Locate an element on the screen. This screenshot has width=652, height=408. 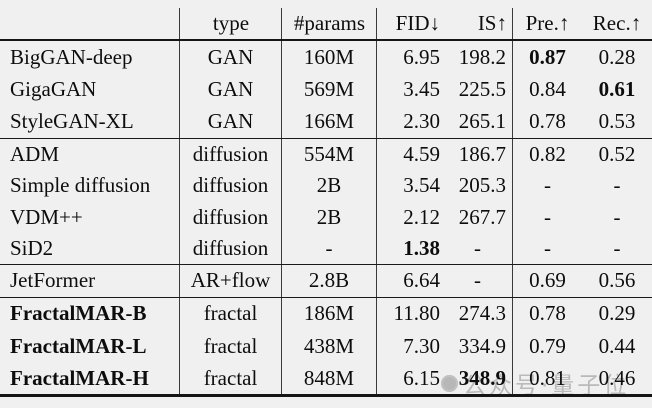
value-cell: 848M is located at coordinates (329, 378).